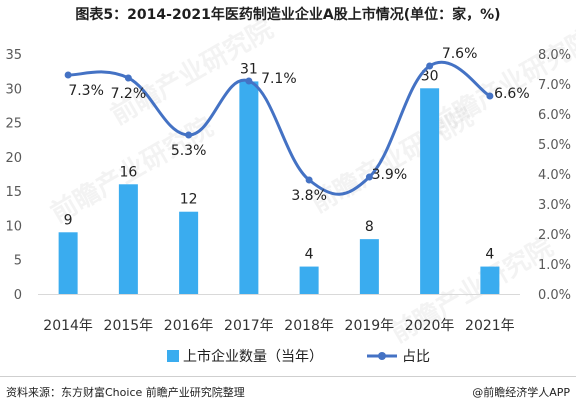 The height and width of the screenshot is (411, 576). What do you see at coordinates (189, 135) in the screenshot?
I see `line-point-2016年` at bounding box center [189, 135].